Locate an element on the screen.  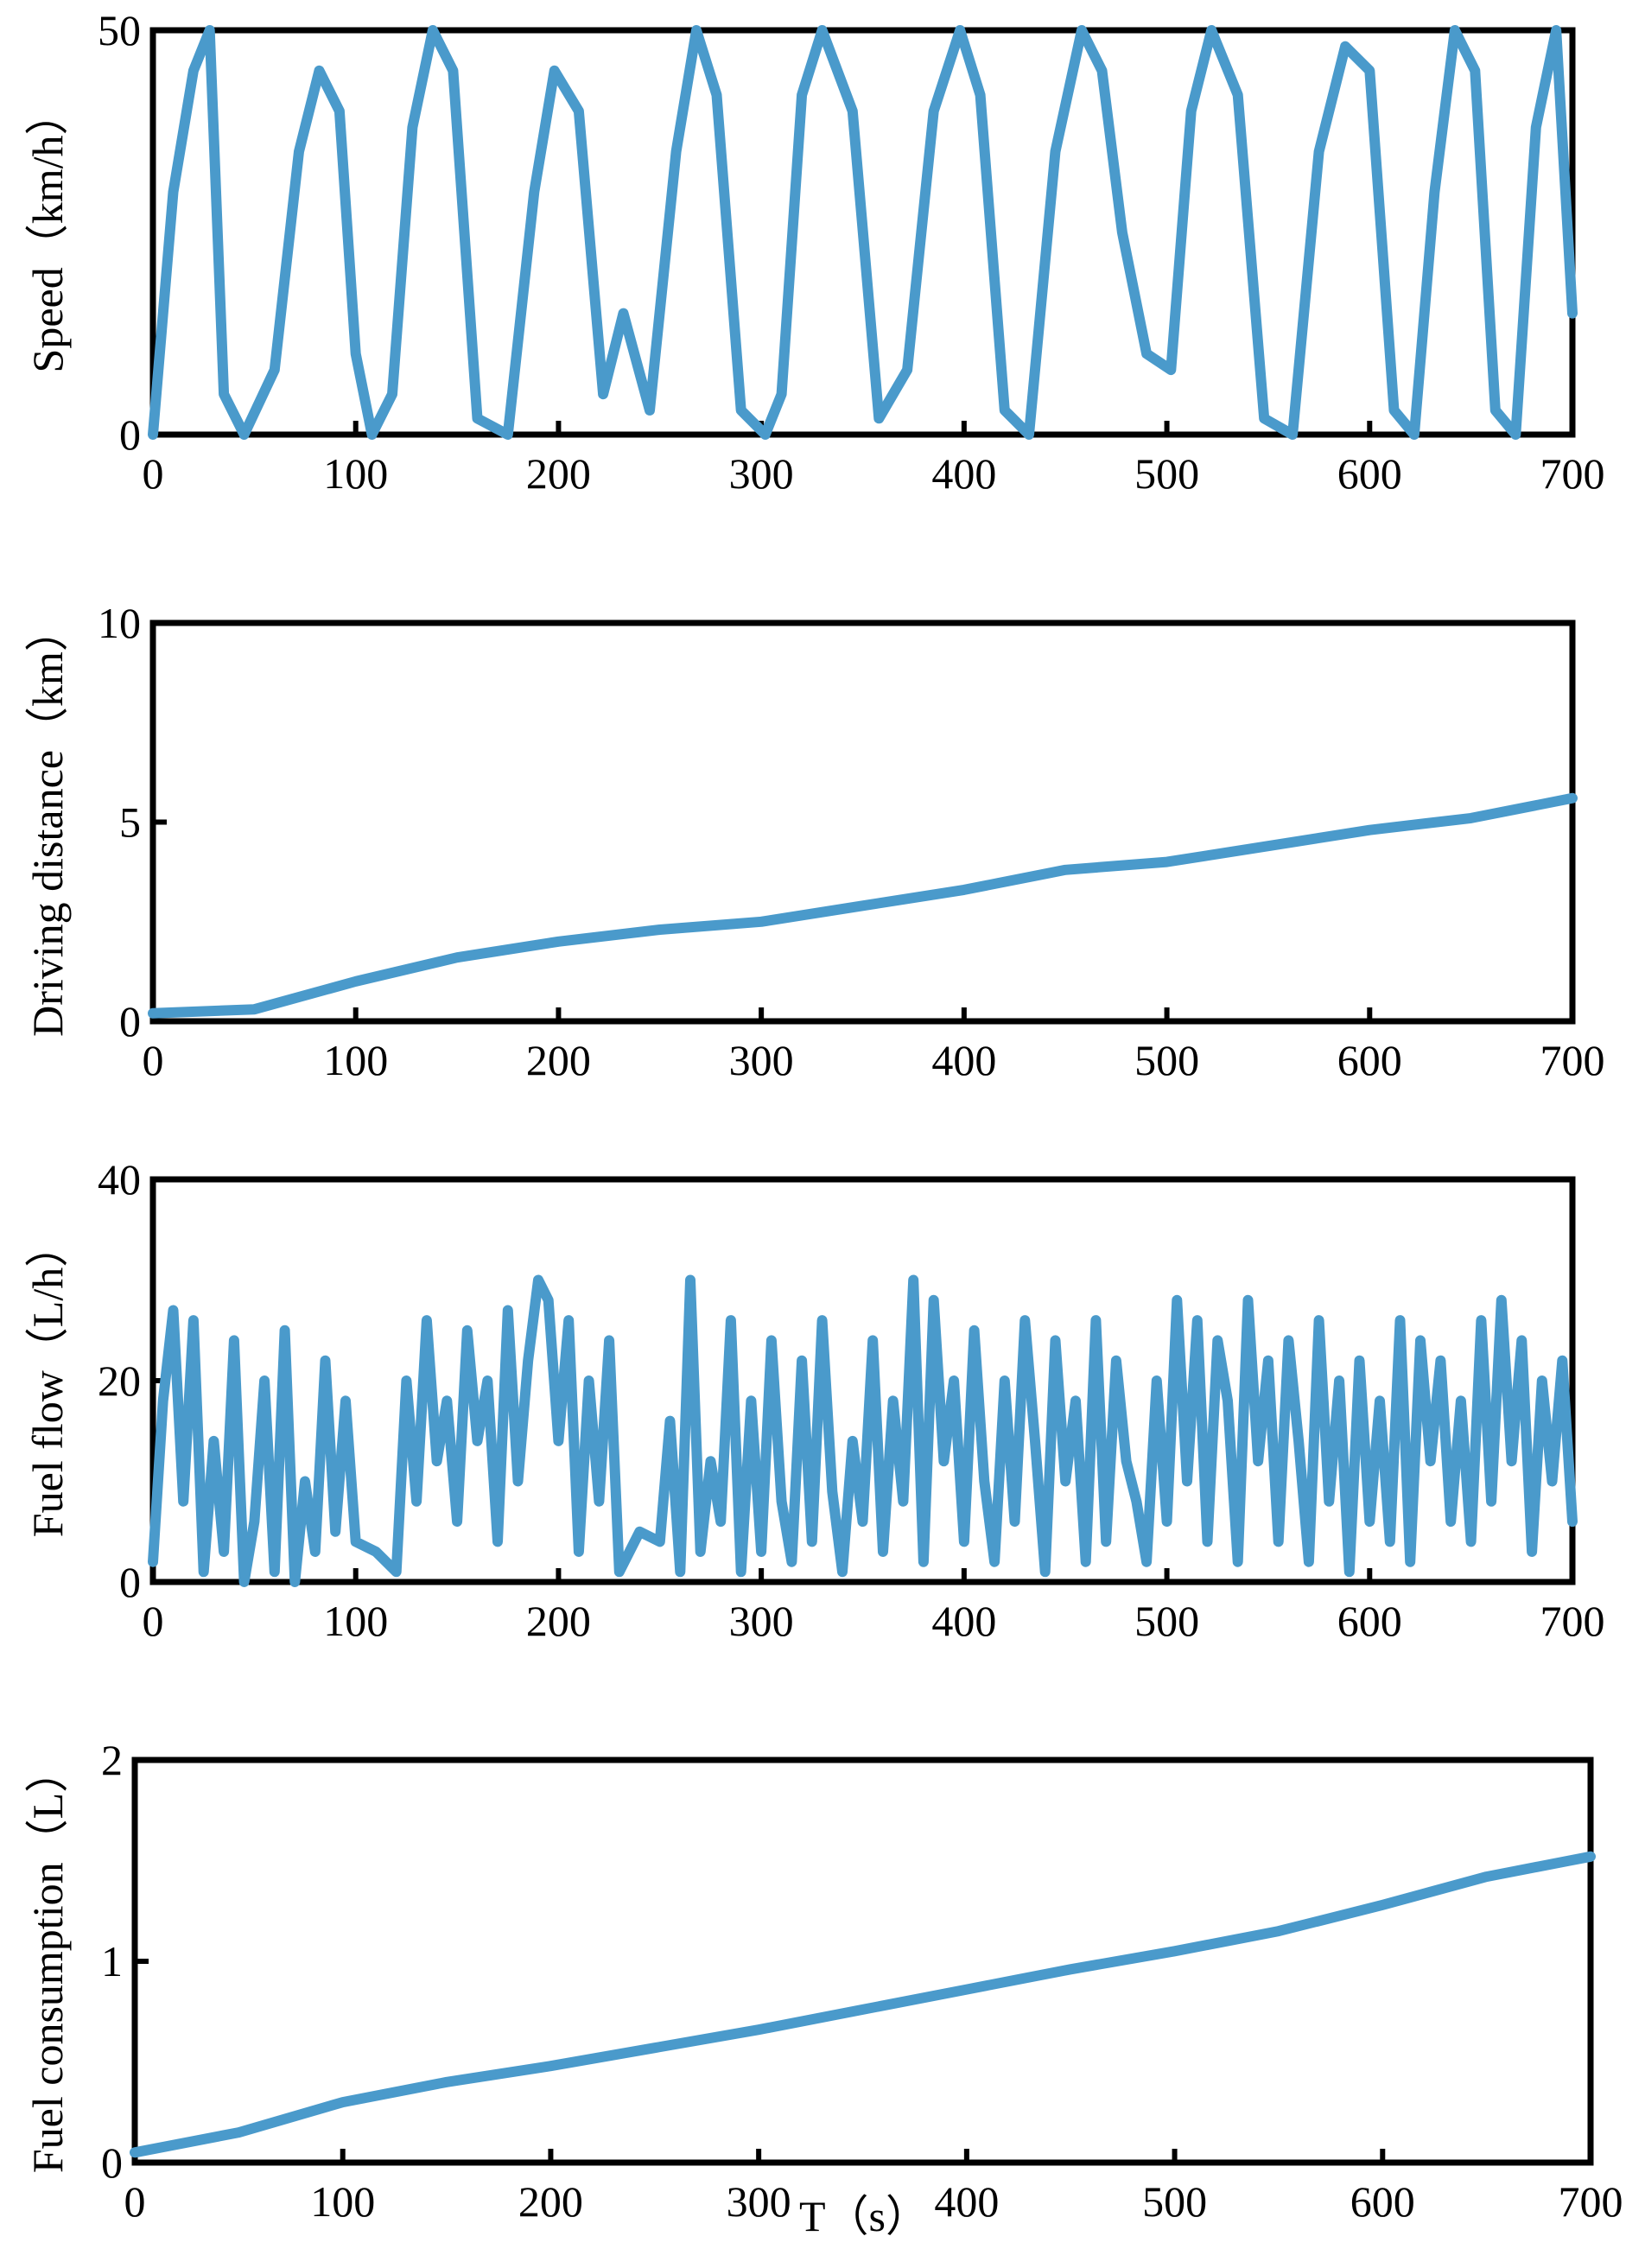
x-axis-label: T（s） is located at coordinates (864, 2216).